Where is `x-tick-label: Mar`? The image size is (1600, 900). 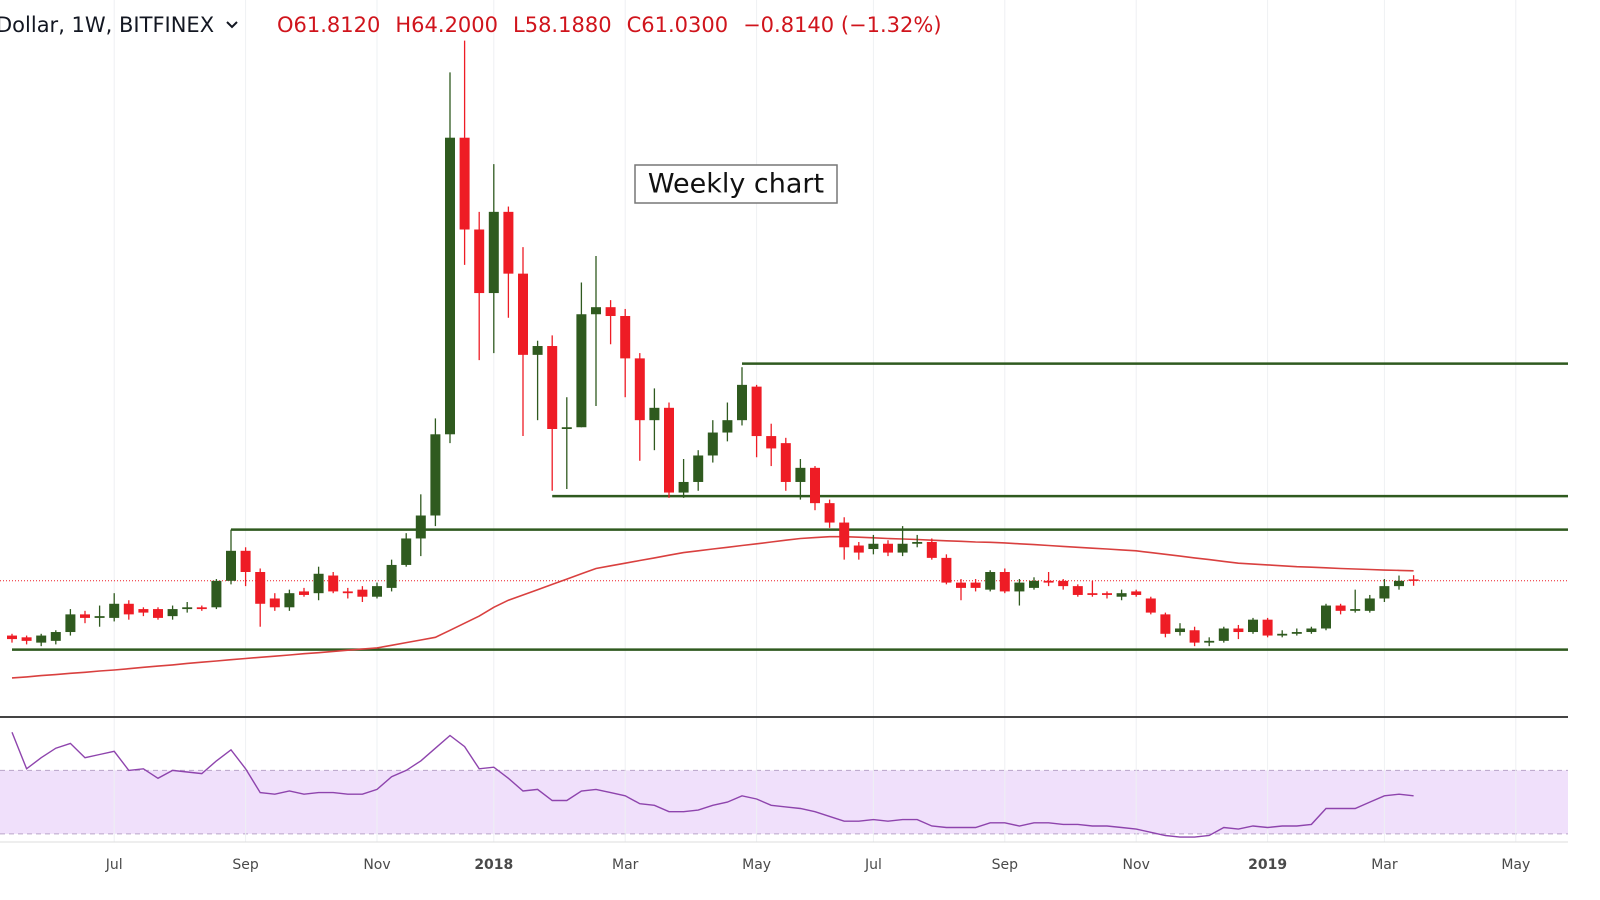
x-tick-label: Mar is located at coordinates (1384, 865).